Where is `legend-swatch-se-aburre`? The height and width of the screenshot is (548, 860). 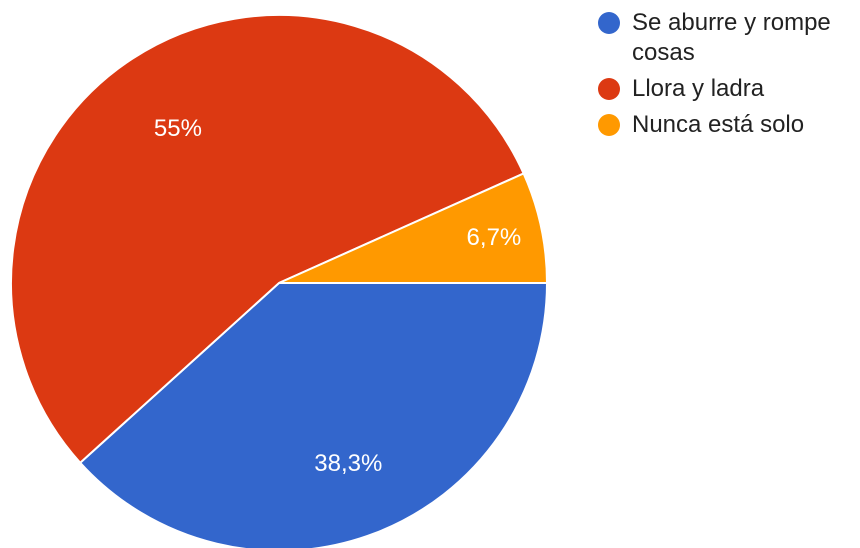
legend-swatch-se-aburre is located at coordinates (609, 23).